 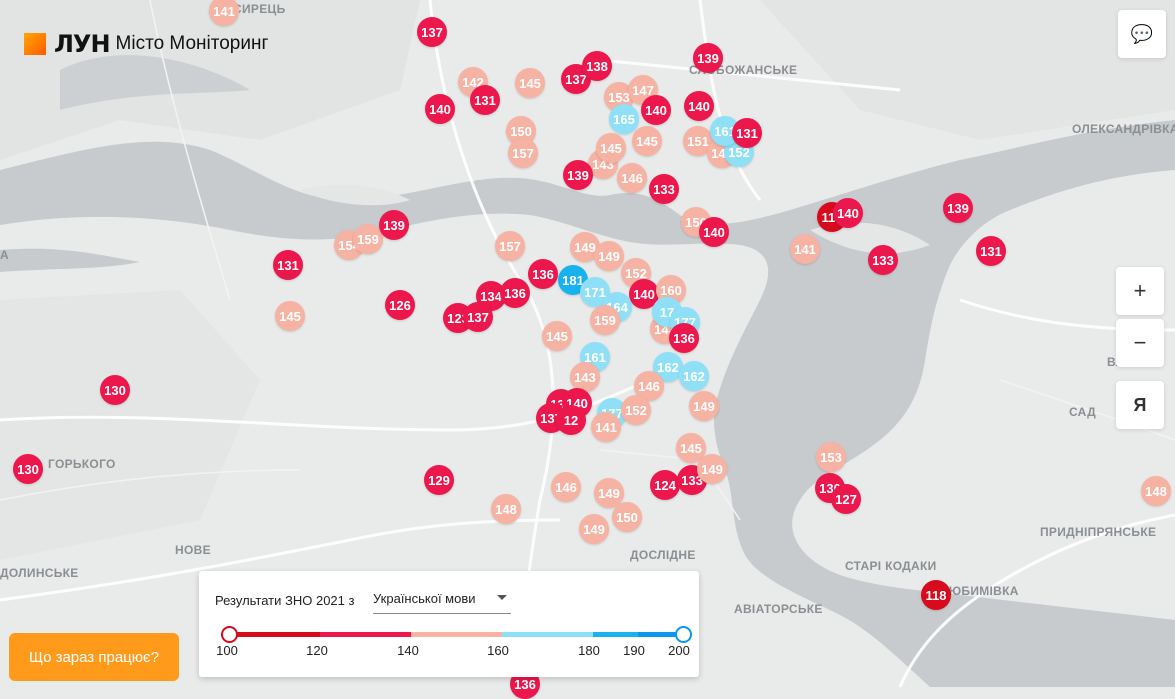 What do you see at coordinates (665, 485) in the screenshot?
I see `school-marker: 124` at bounding box center [665, 485].